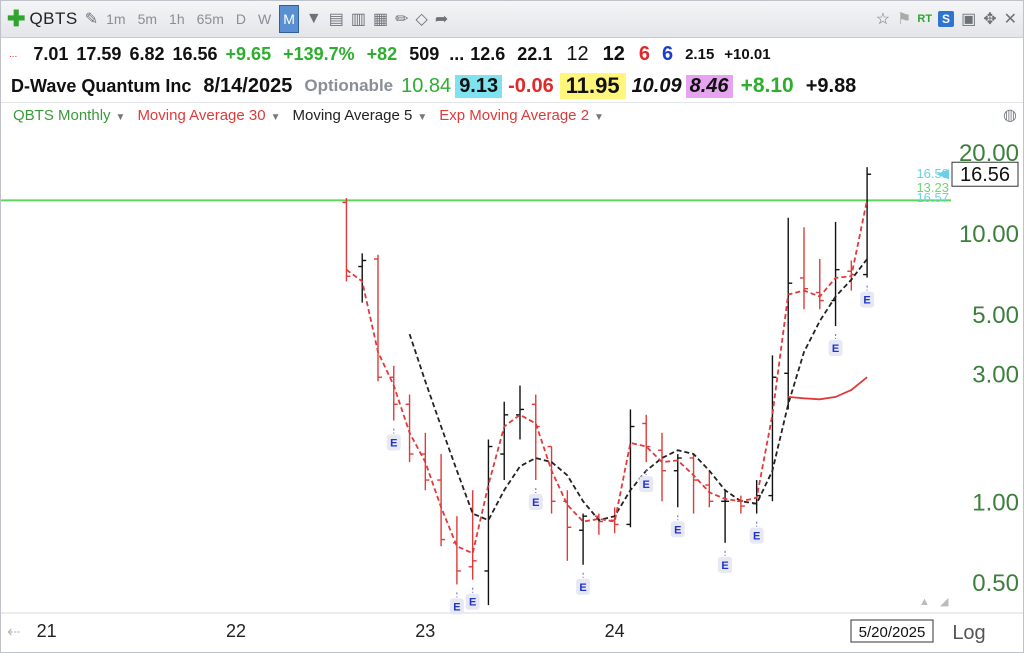  Describe the element at coordinates (402, 19) in the screenshot. I see `draw-icon: ✏` at that location.